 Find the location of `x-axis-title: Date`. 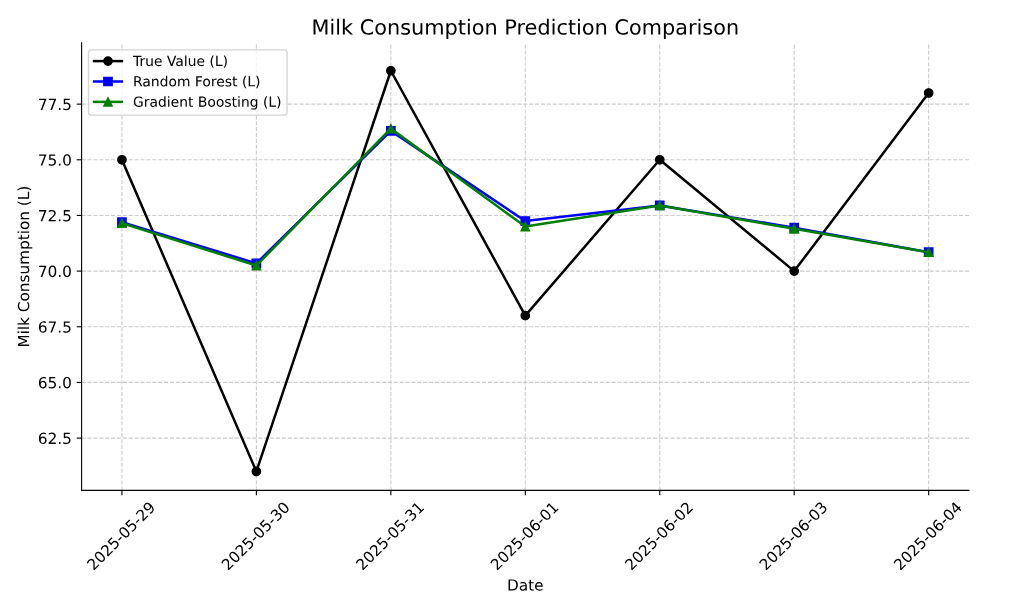

x-axis-title: Date is located at coordinates (525, 585).